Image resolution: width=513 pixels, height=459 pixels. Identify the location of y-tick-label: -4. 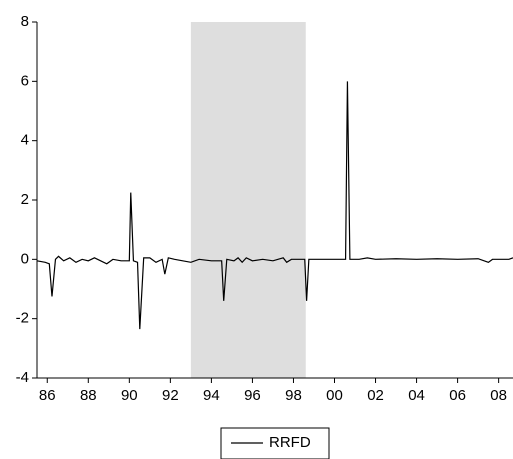
(22, 377).